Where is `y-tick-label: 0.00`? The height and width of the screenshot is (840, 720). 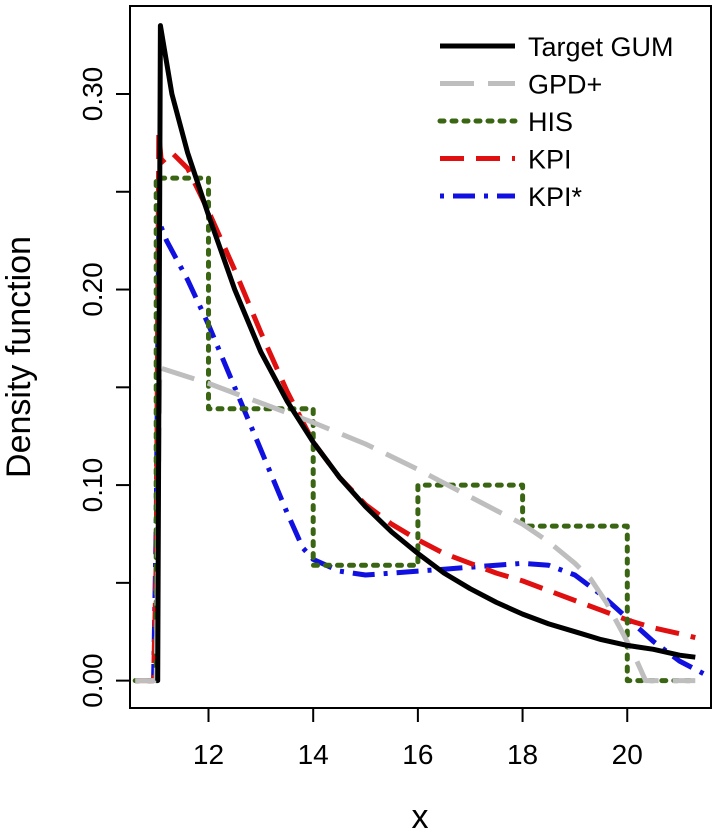
y-tick-label: 0.00 is located at coordinates (92, 680).